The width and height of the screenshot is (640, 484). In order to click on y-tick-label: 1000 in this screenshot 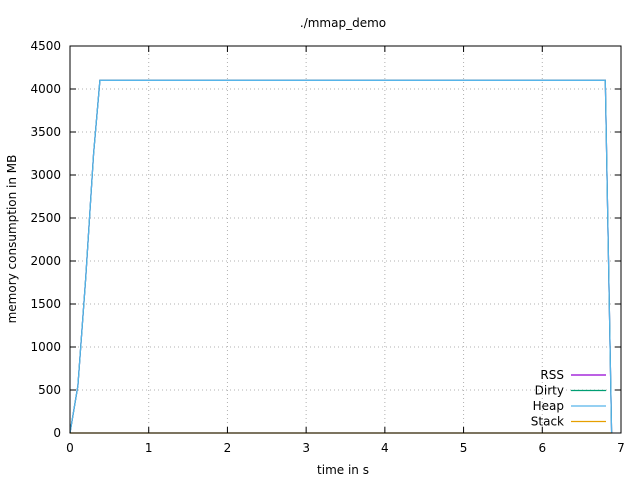, I will do `click(45, 347)`.